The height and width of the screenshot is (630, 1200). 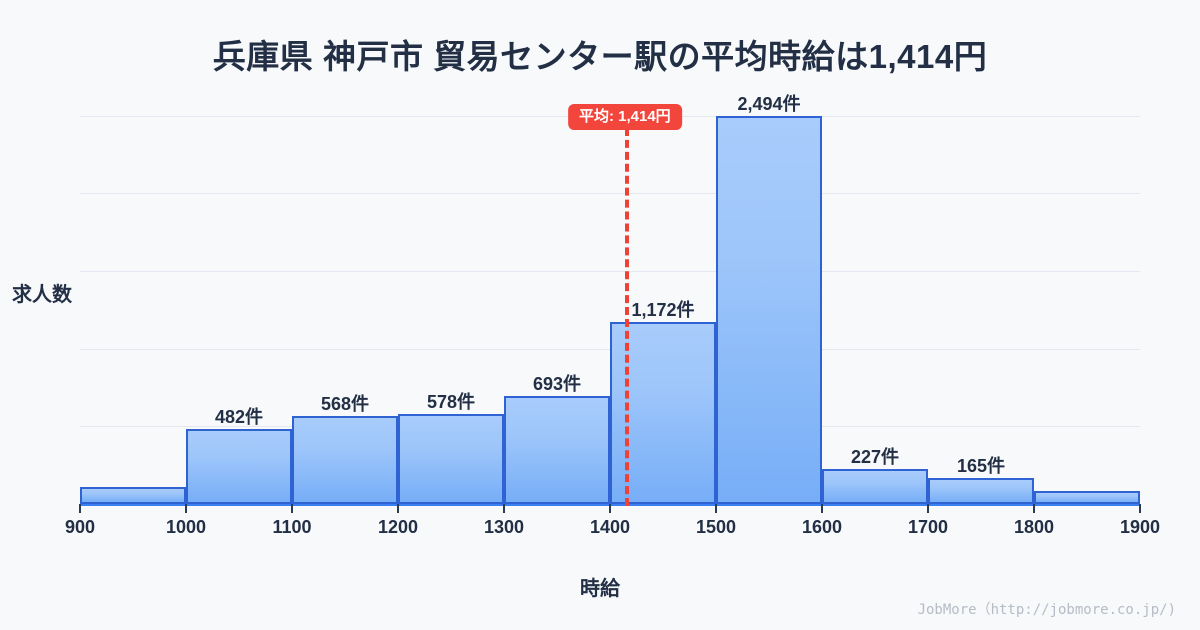 I want to click on x-axis-tick-label: 1200, so click(x=398, y=527).